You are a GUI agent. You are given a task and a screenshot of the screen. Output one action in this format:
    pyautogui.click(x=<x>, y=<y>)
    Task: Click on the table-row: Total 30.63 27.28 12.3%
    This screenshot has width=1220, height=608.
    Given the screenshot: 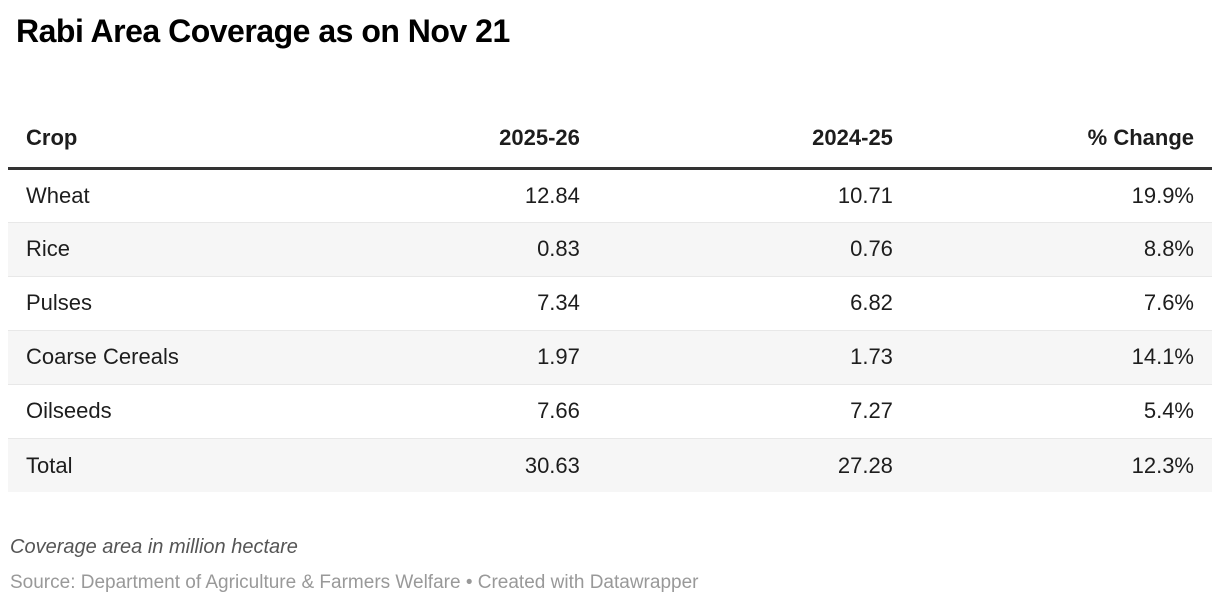 What is the action you would take?
    pyautogui.click(x=610, y=465)
    